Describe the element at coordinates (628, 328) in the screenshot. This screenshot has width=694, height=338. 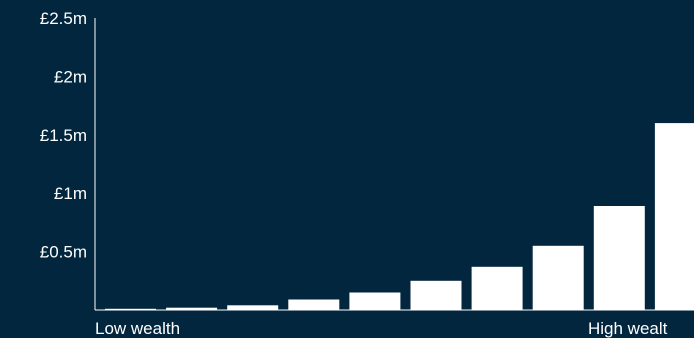
I see `x-axis-end-label: High wealt` at that location.